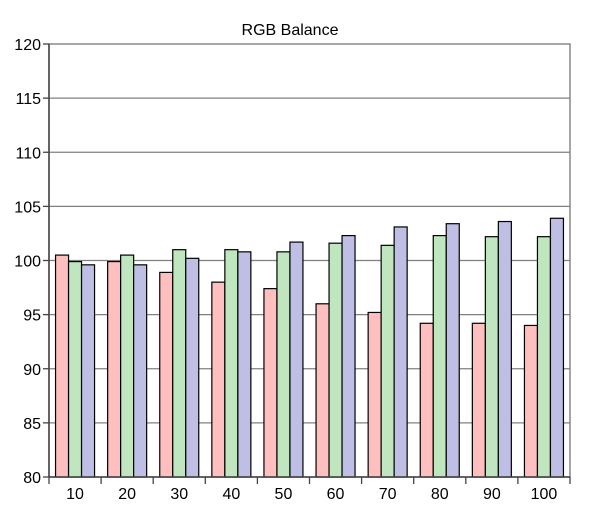 This screenshot has height=514, width=600. What do you see at coordinates (179, 494) in the screenshot?
I see `x-tick-label: 30` at bounding box center [179, 494].